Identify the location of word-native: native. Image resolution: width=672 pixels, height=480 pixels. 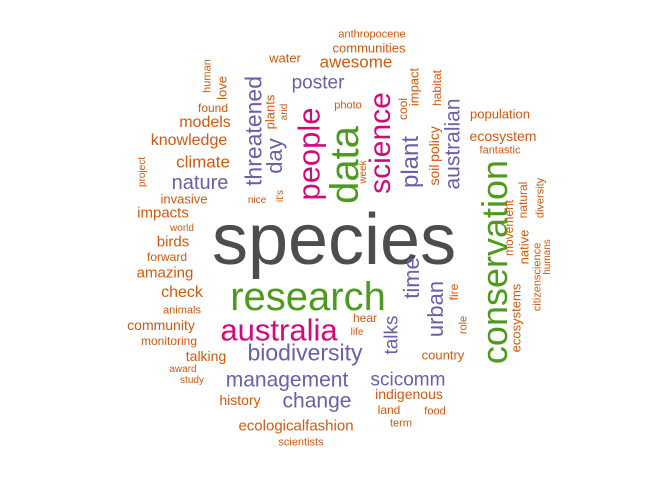
(524, 247).